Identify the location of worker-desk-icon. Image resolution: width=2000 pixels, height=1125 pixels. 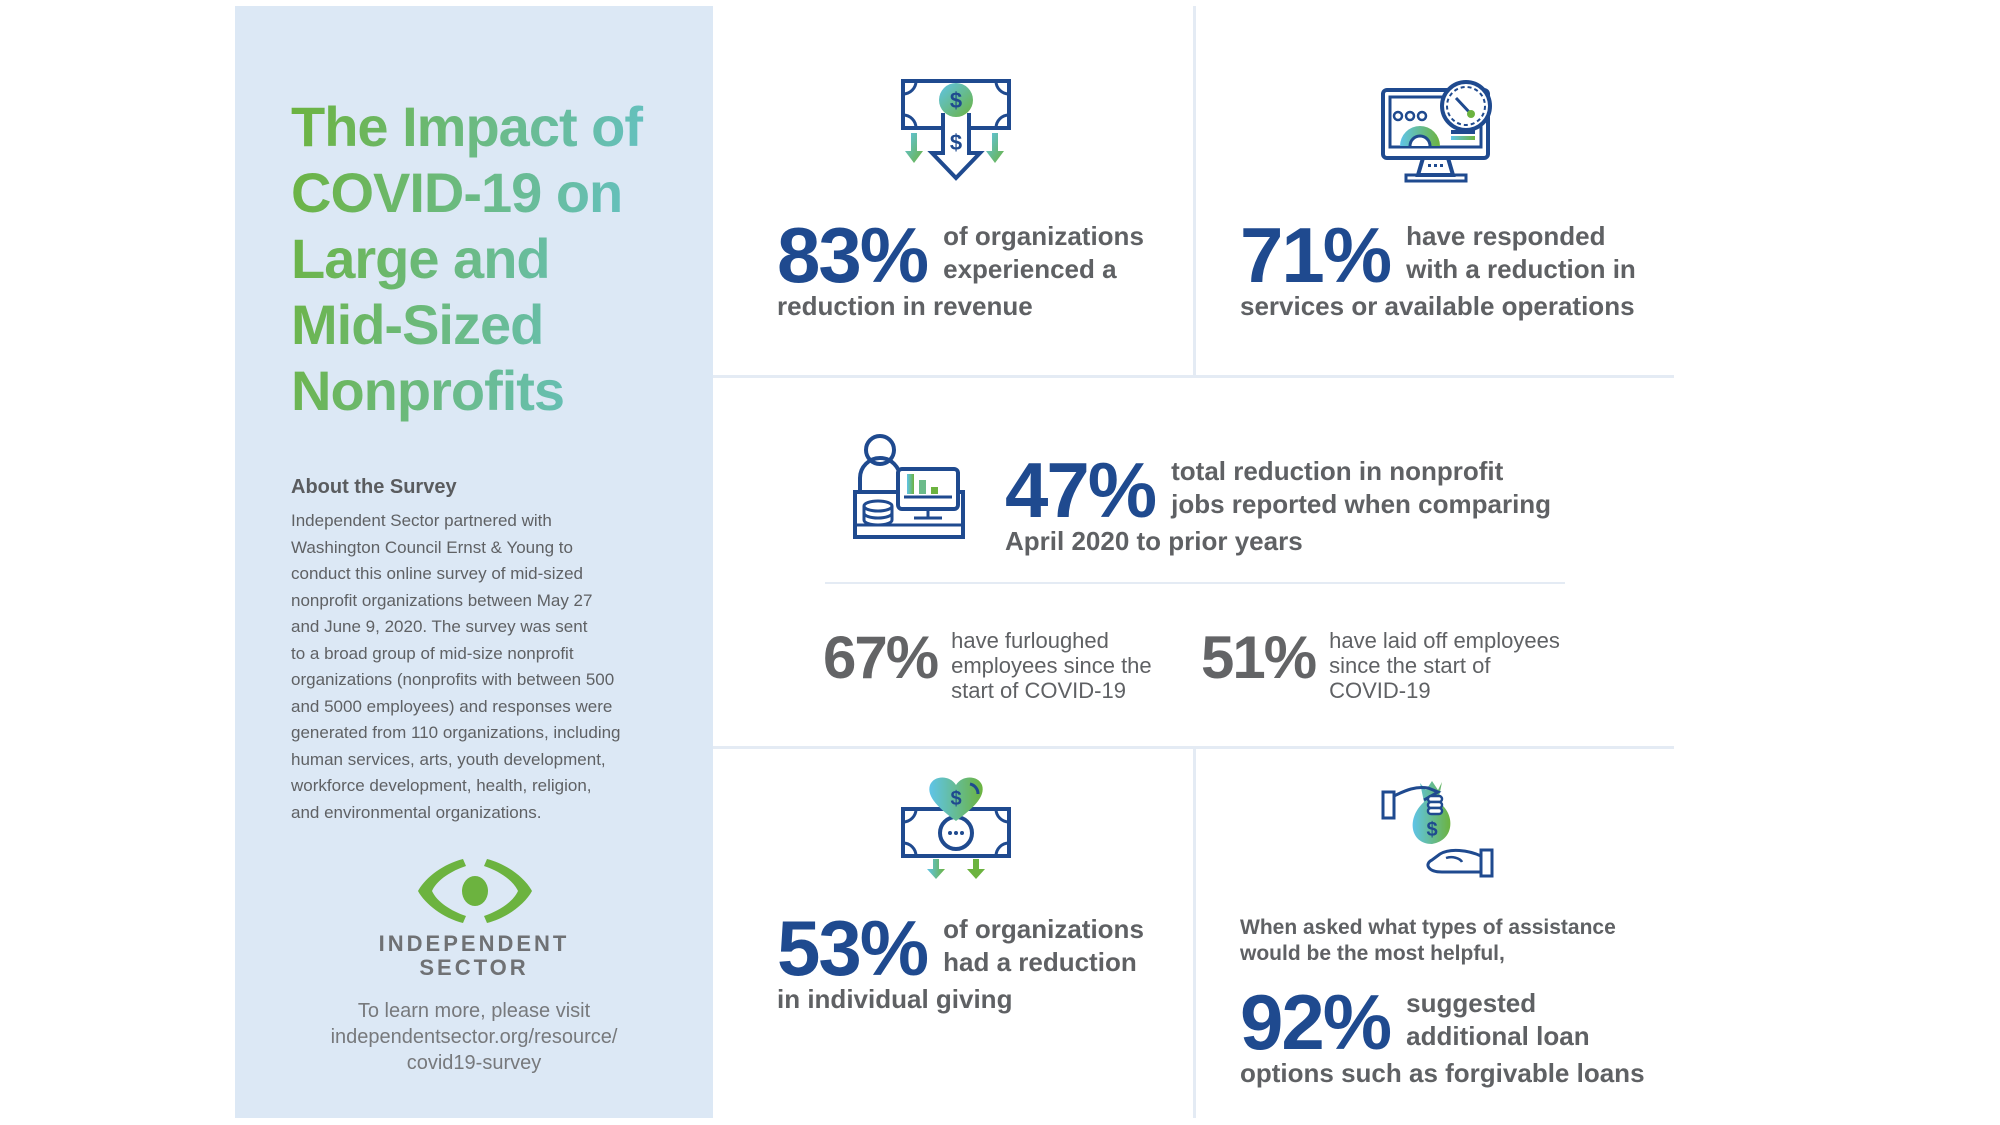
(909, 486).